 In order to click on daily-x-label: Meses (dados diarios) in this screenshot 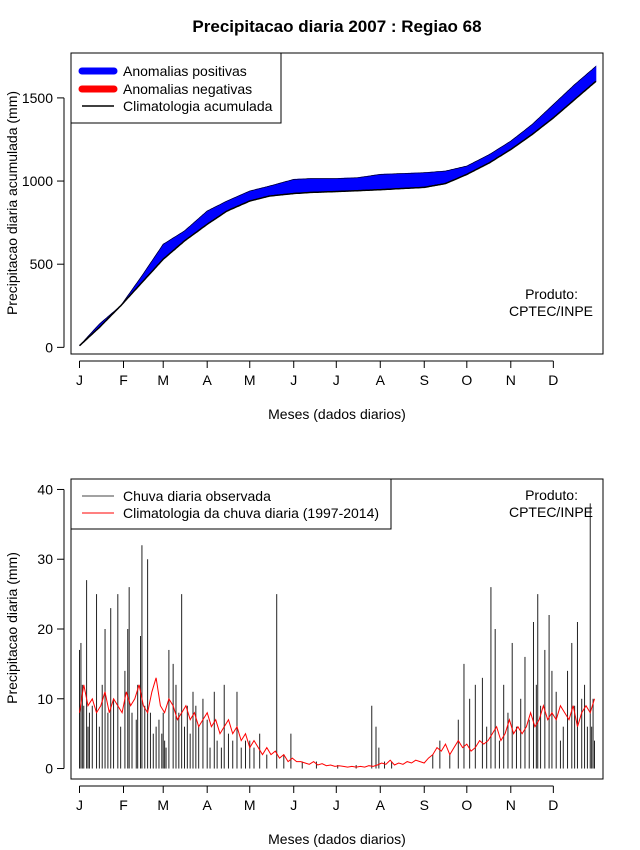, I will do `click(337, 839)`.